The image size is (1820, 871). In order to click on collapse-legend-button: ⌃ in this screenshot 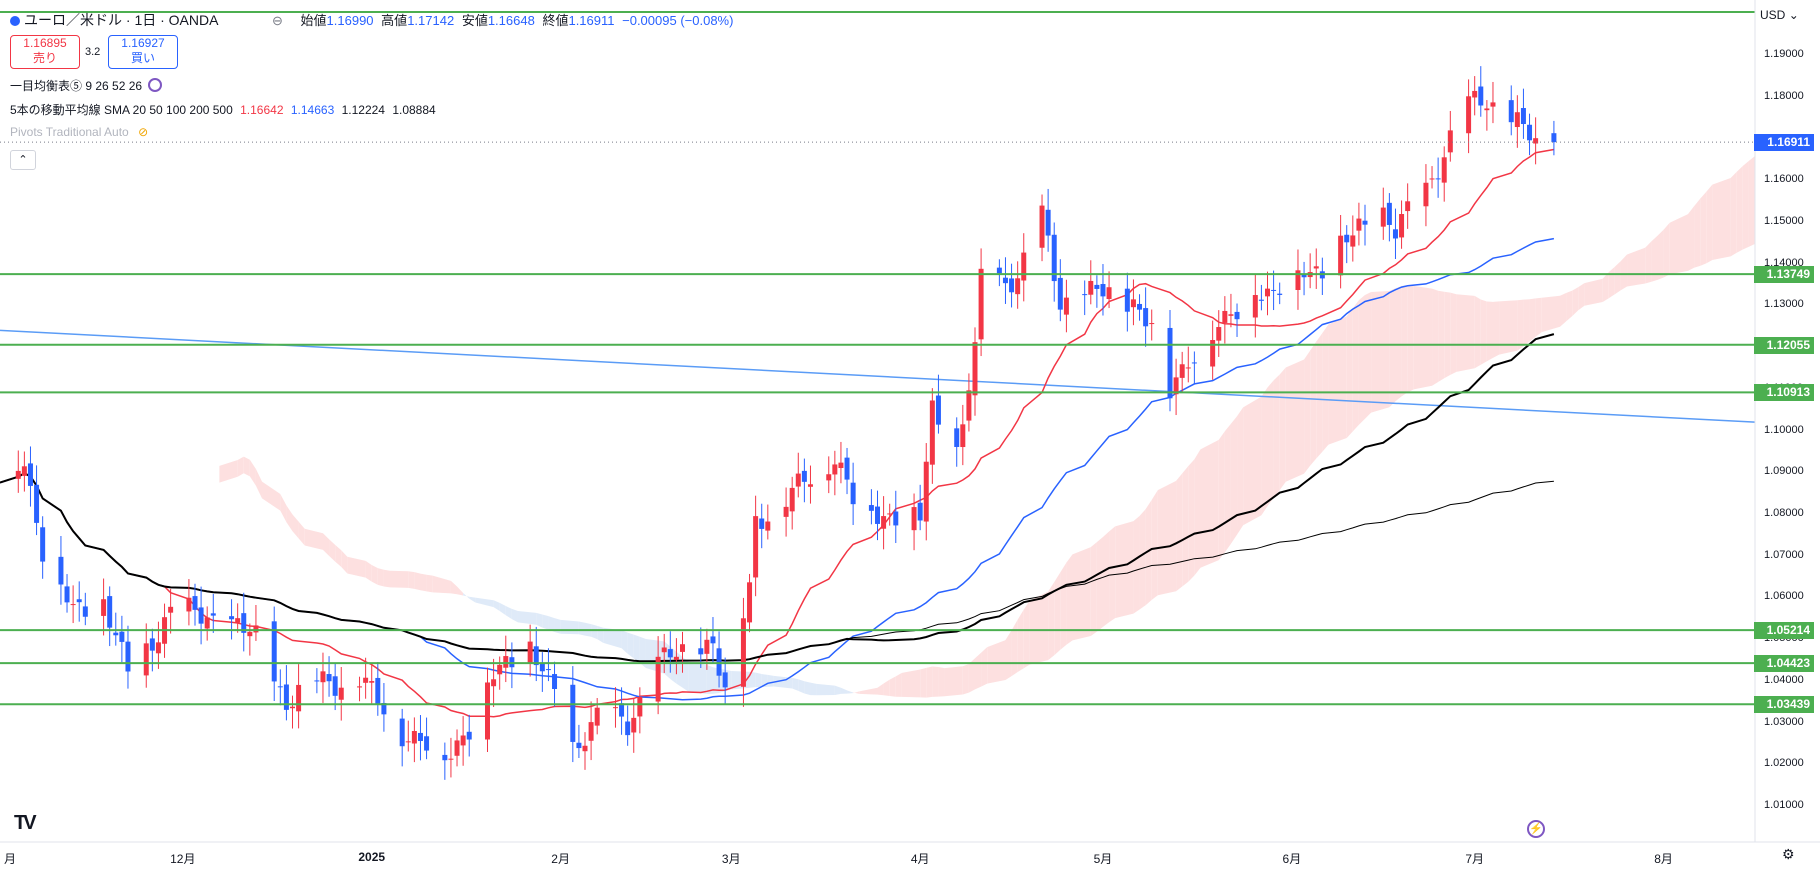, I will do `click(23, 160)`.